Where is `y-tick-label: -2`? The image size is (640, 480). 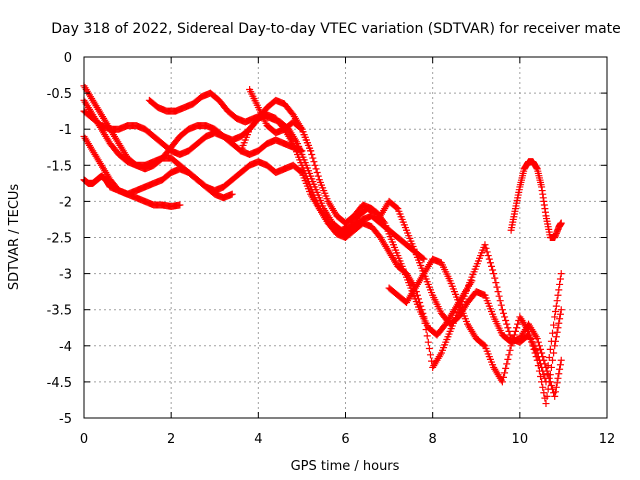 y-tick-label: -2 is located at coordinates (65, 202).